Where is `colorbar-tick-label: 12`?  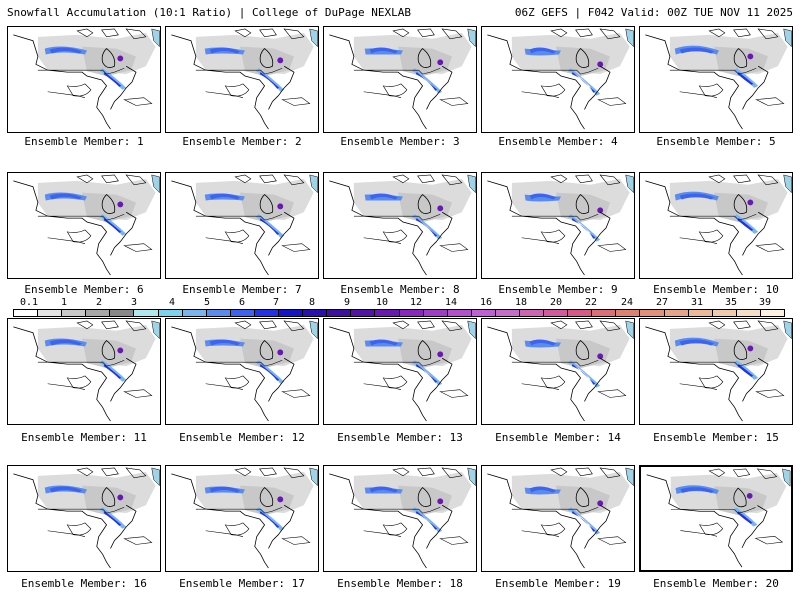
colorbar-tick-label: 12 is located at coordinates (416, 302).